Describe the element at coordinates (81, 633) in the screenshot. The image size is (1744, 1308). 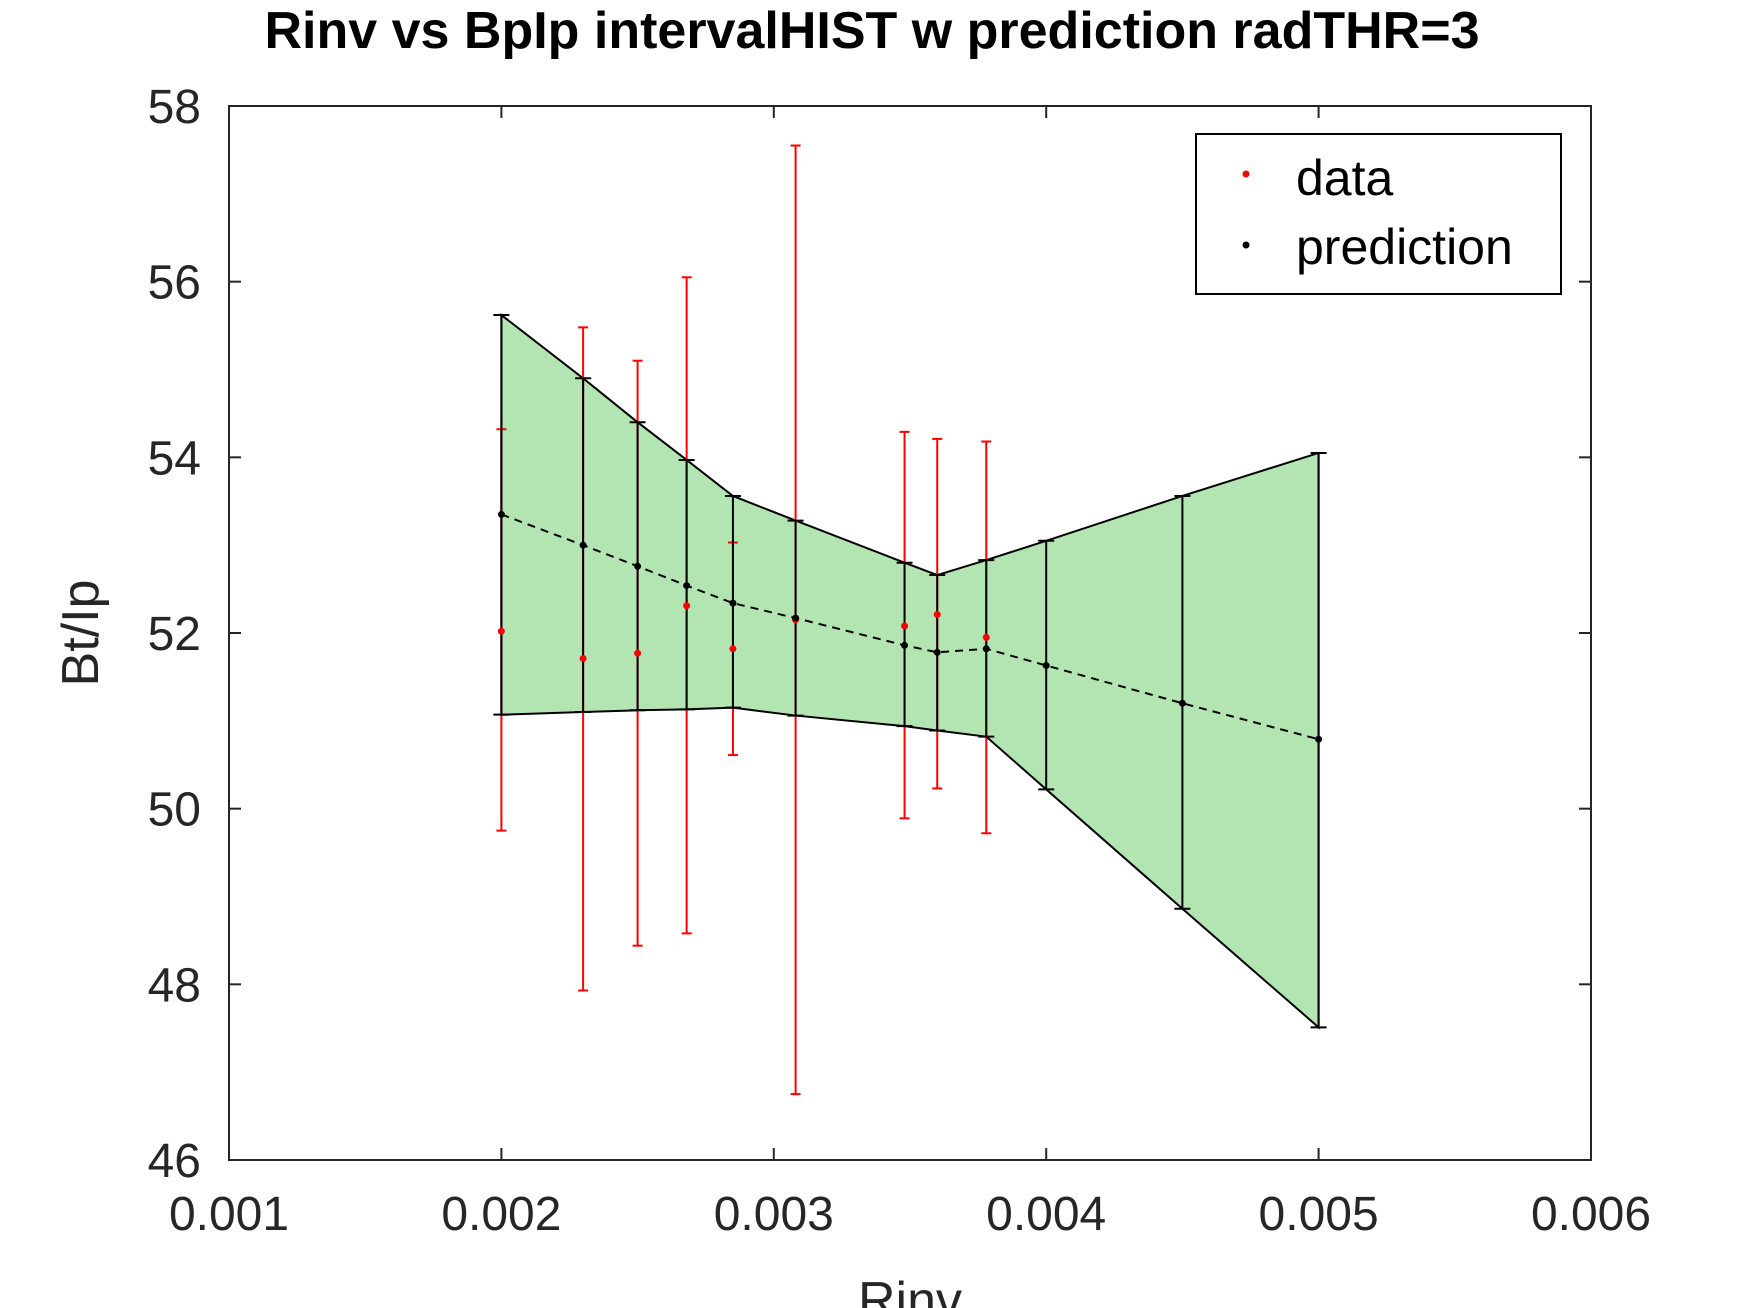
I see `y-axis-label: Bt/Ip` at that location.